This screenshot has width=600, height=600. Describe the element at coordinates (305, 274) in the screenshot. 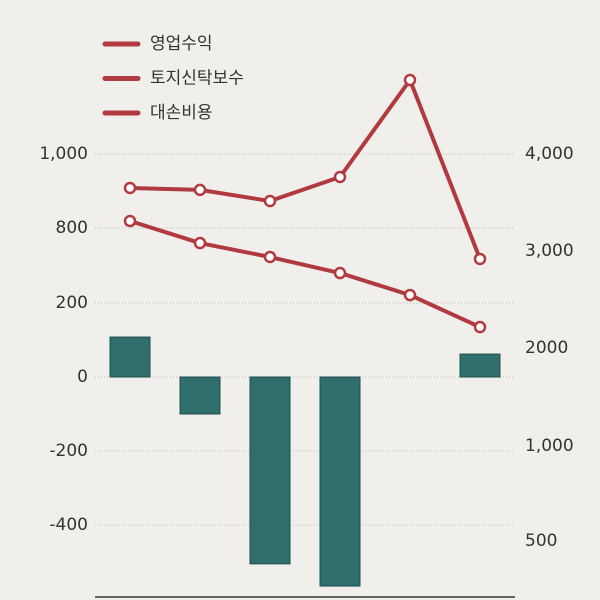

I see `line` at that location.